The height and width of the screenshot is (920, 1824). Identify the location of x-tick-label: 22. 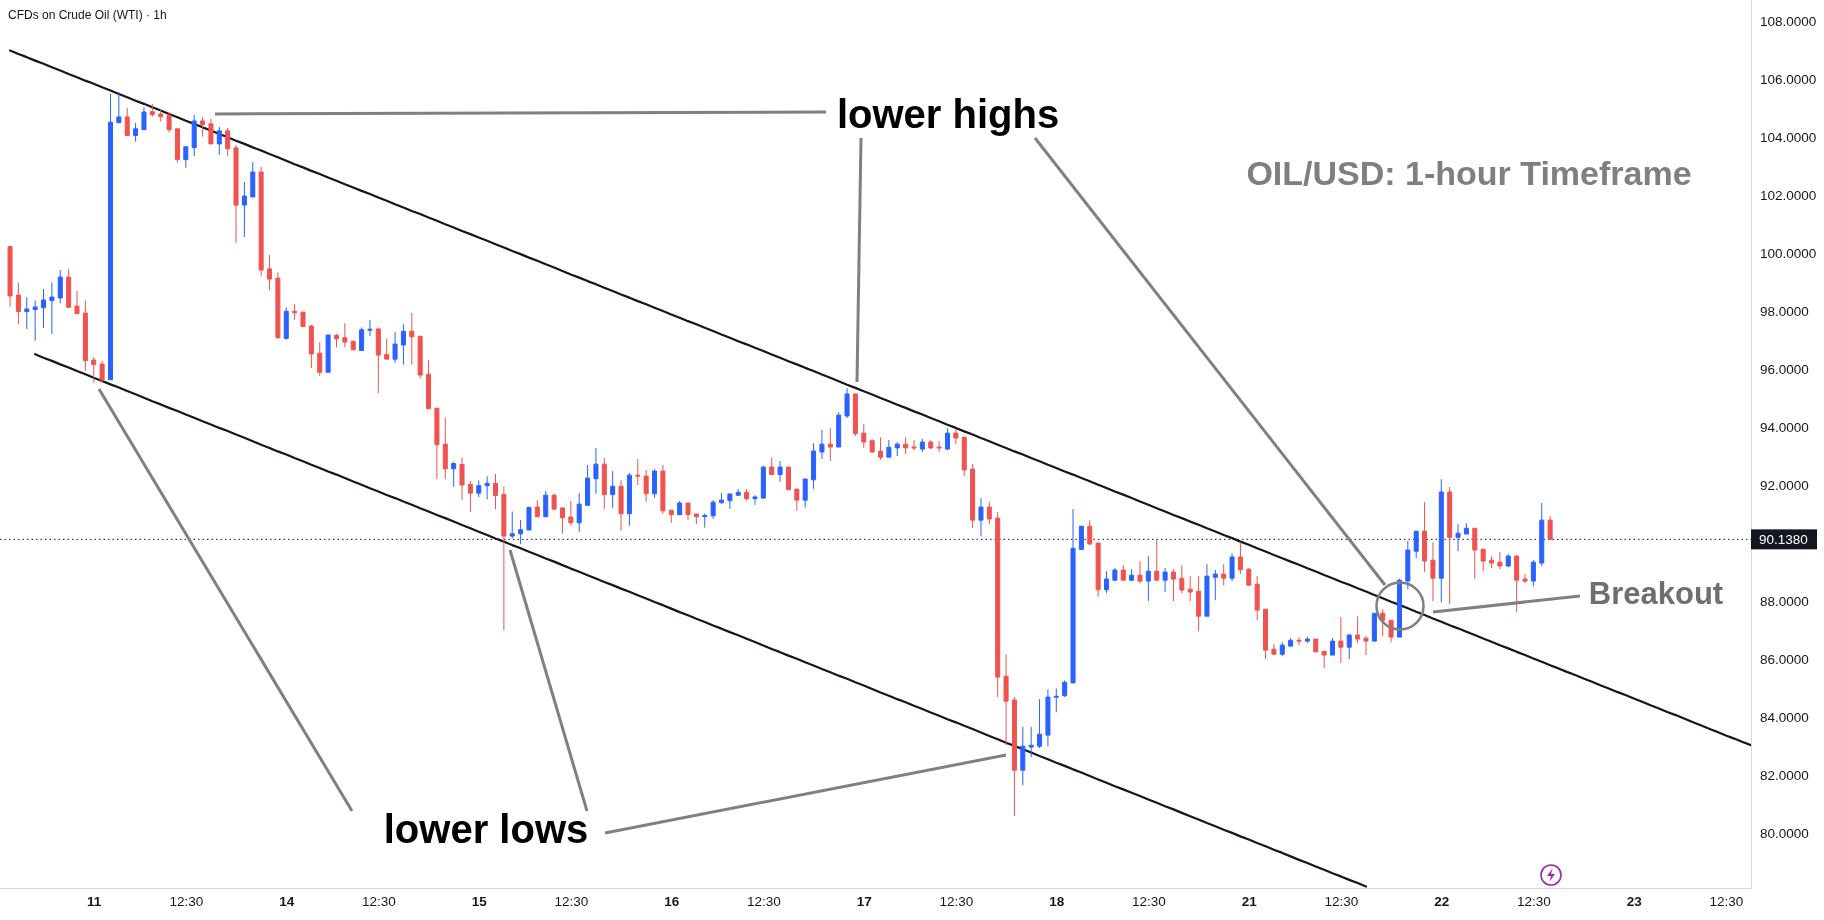
(1442, 901).